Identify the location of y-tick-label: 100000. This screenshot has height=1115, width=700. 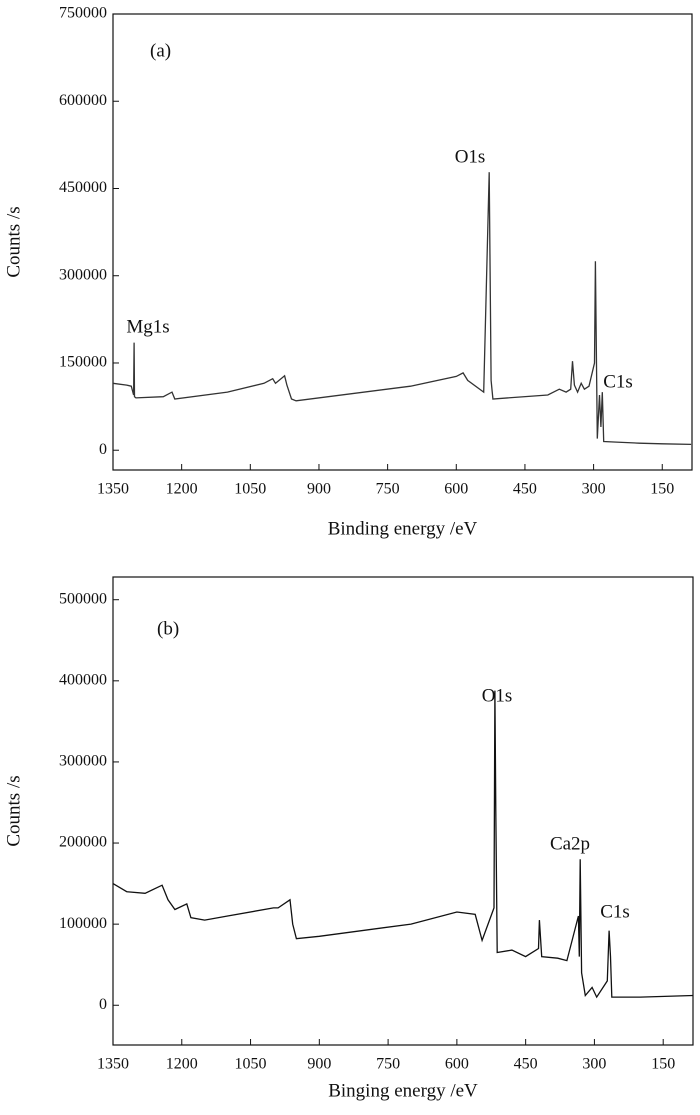
(83, 923).